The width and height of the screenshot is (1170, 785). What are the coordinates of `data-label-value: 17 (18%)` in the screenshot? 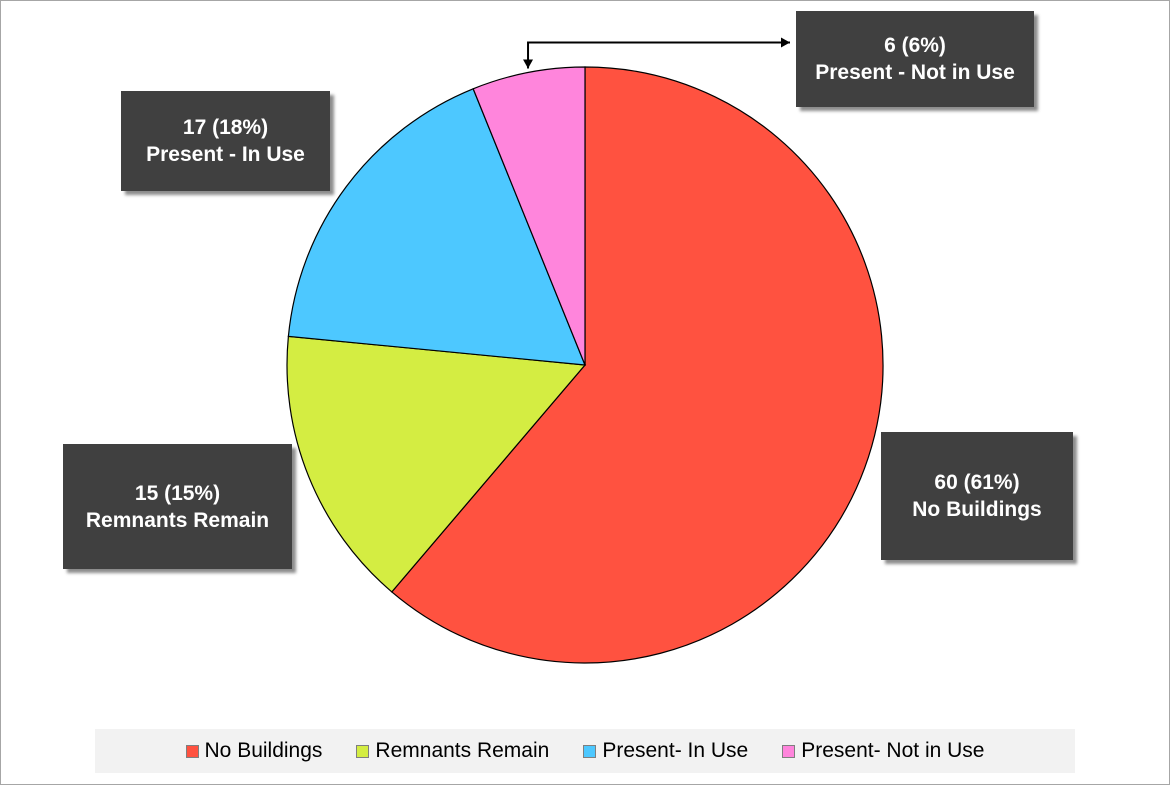 It's located at (225, 127).